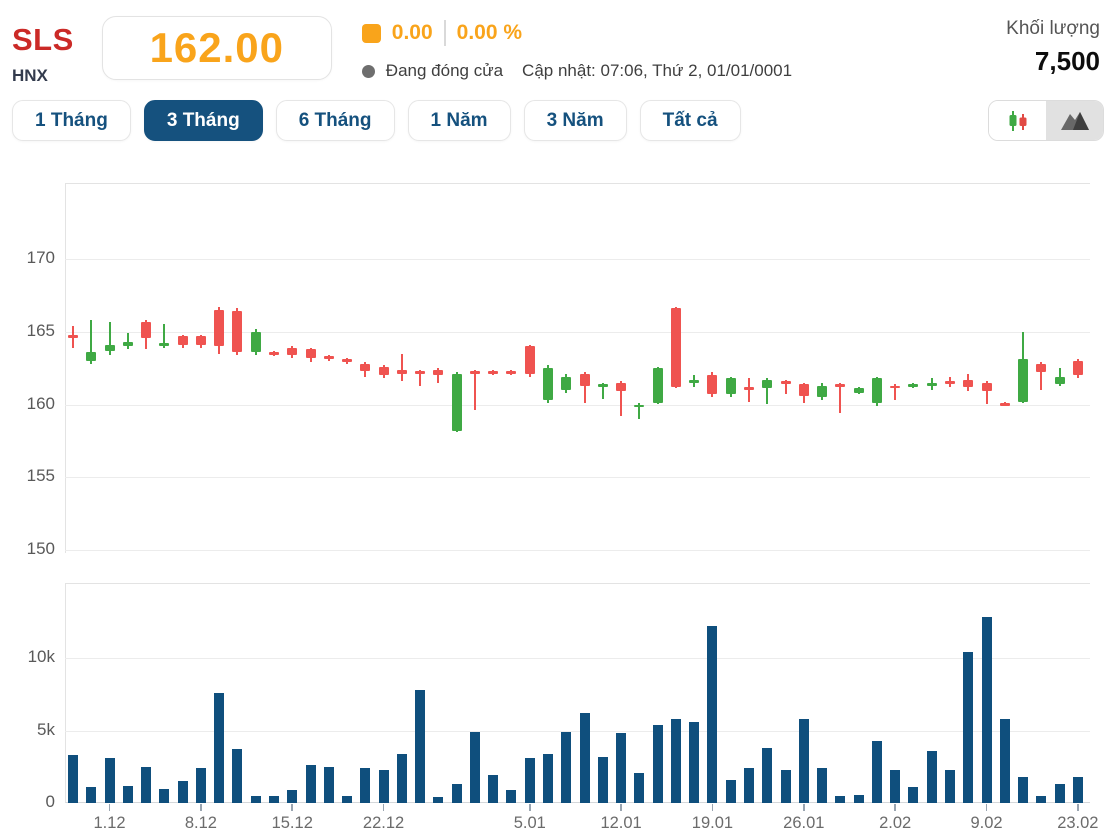 The image size is (1112, 836). I want to click on tab-1-thang: 1 Tháng, so click(71, 120).